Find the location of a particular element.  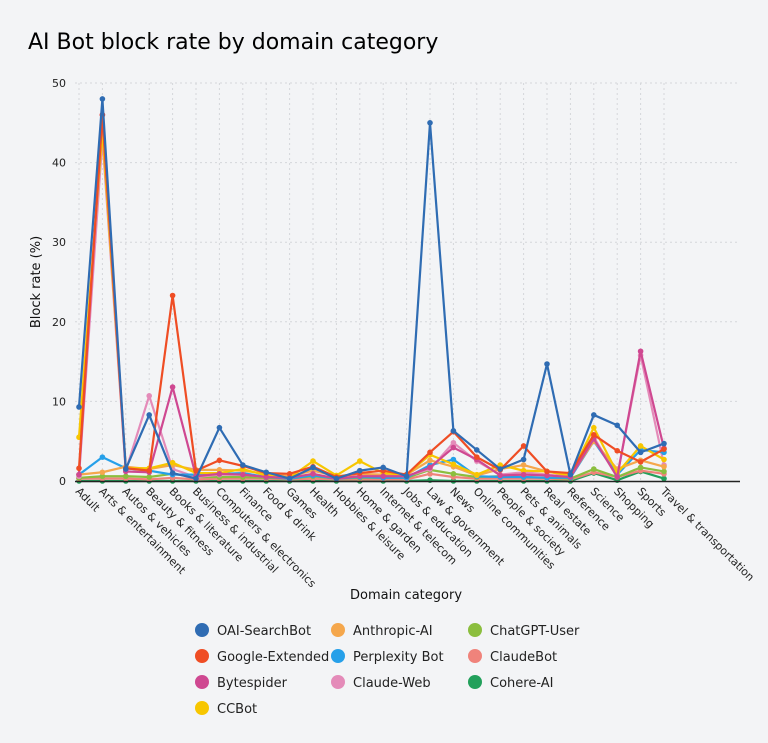

x-axis-title: Domain category is located at coordinates (406, 595).